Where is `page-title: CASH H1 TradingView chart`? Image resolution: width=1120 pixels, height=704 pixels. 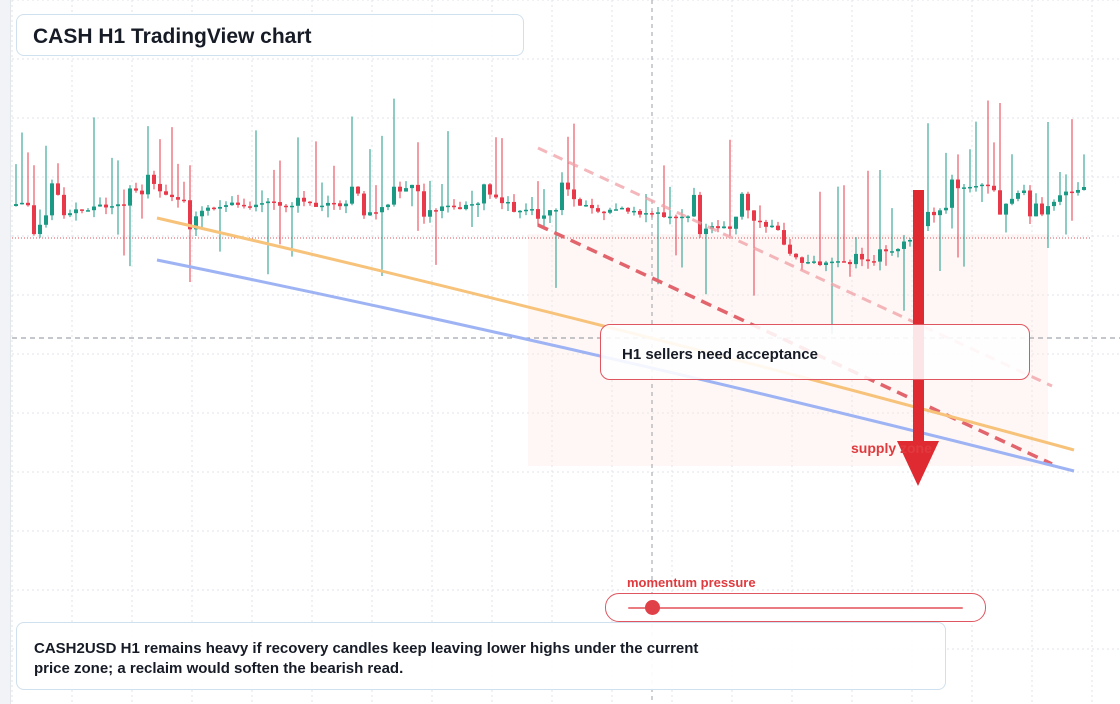
page-title: CASH H1 TradingView chart is located at coordinates (172, 36).